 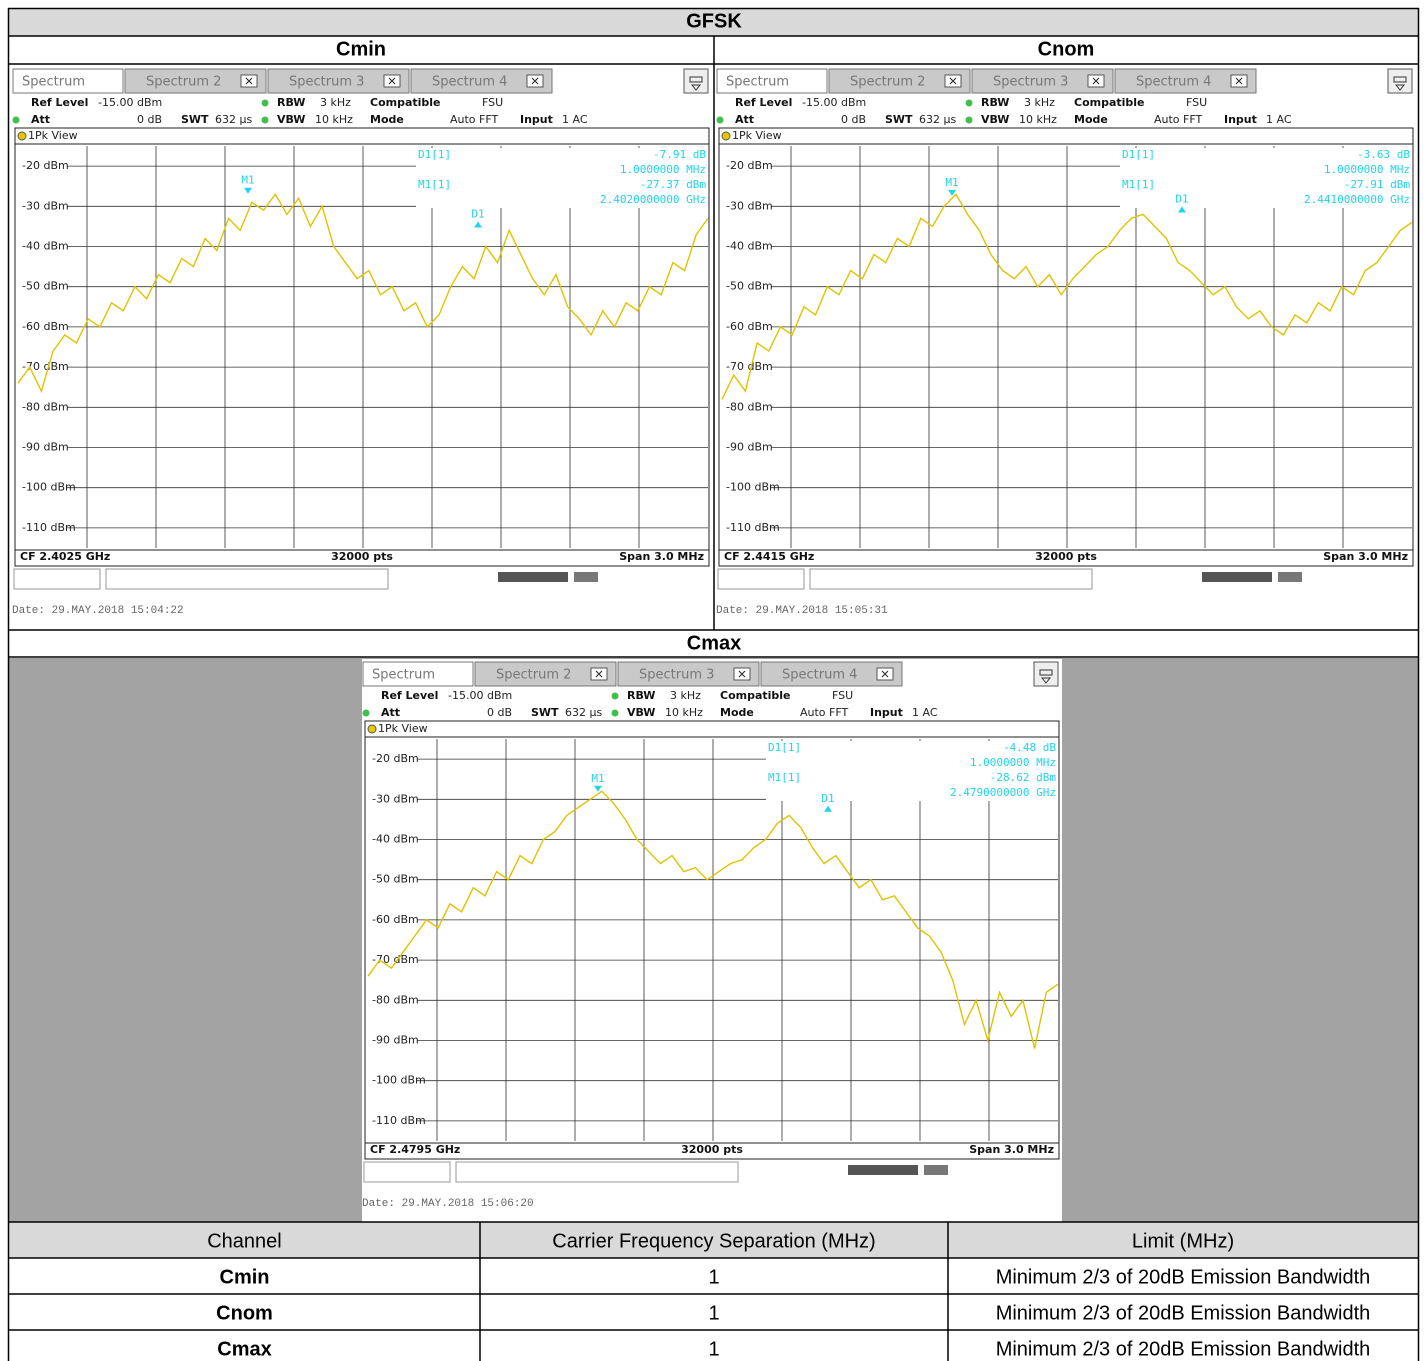 I want to click on status-box, so click(x=247, y=579).